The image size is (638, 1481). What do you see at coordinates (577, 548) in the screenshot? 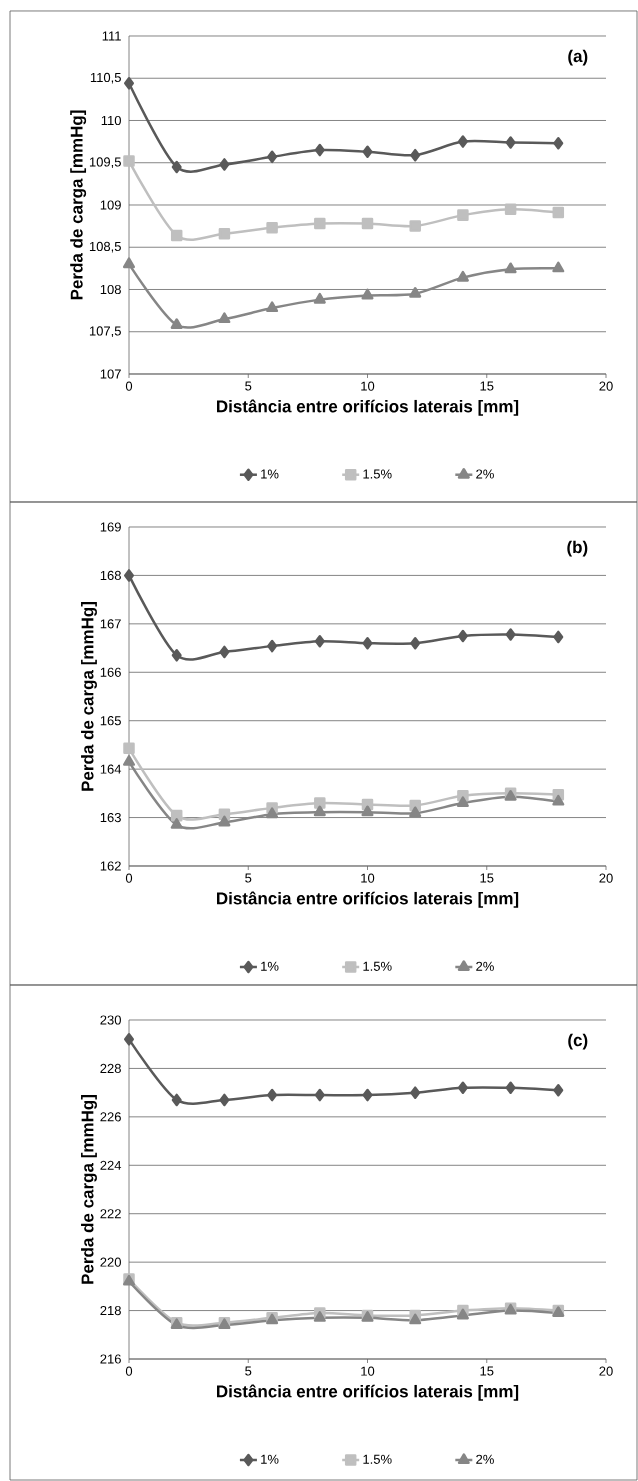
I see `annotation: (b)` at bounding box center [577, 548].